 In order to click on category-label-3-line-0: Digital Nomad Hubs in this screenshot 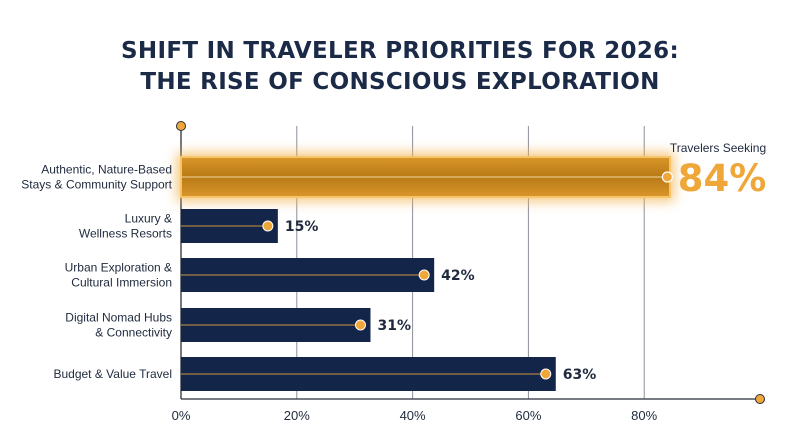, I will do `click(118, 318)`.